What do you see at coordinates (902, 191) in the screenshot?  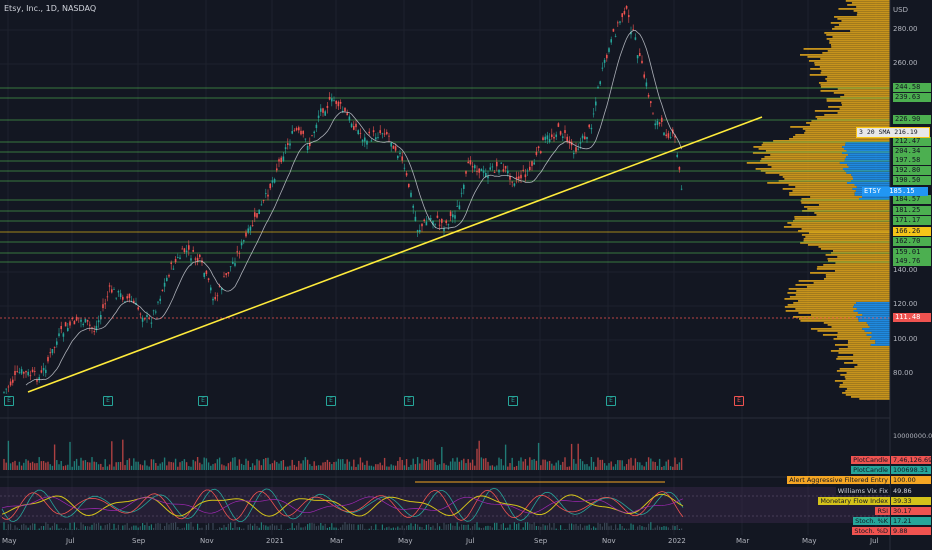 I see `current-price: 185.15` at bounding box center [902, 191].